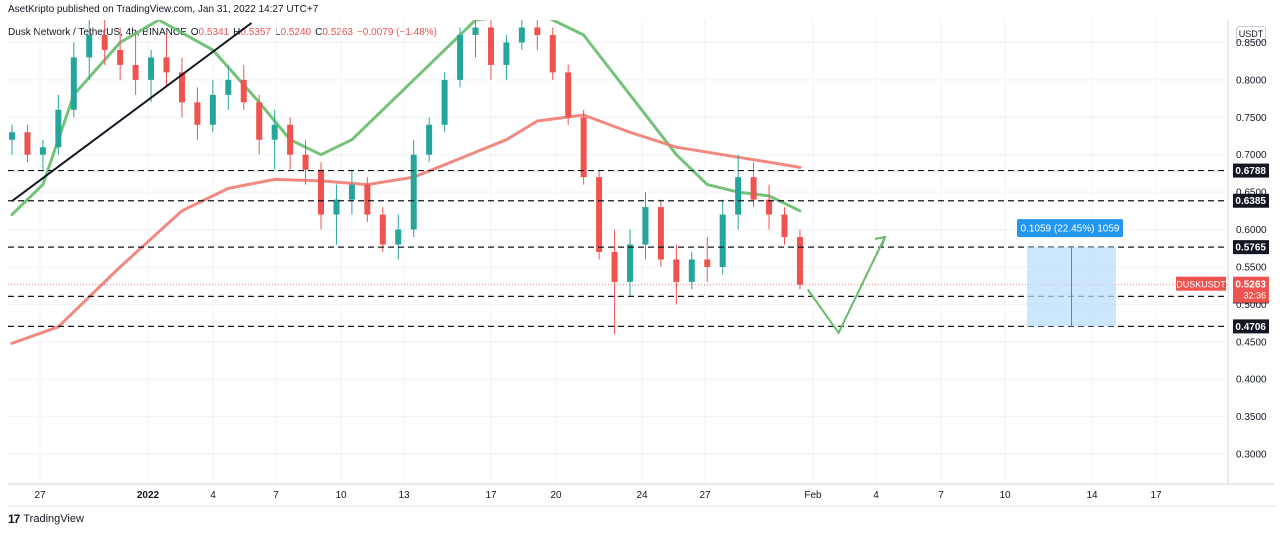 The image size is (1280, 533). Describe the element at coordinates (1070, 273) in the screenshot. I see `price-range-measure: 0.1059 (22.45%) 1059` at that location.